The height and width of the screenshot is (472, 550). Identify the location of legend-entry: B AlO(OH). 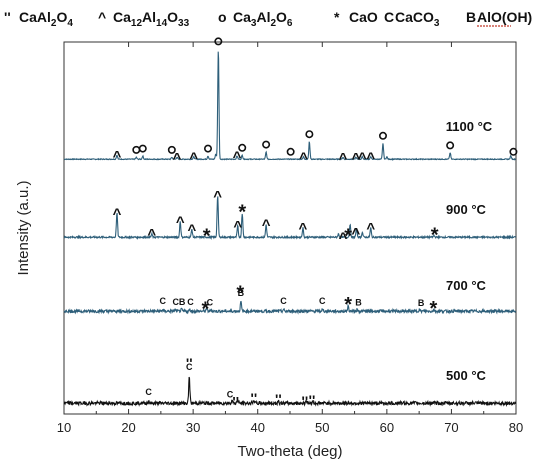
(499, 18).